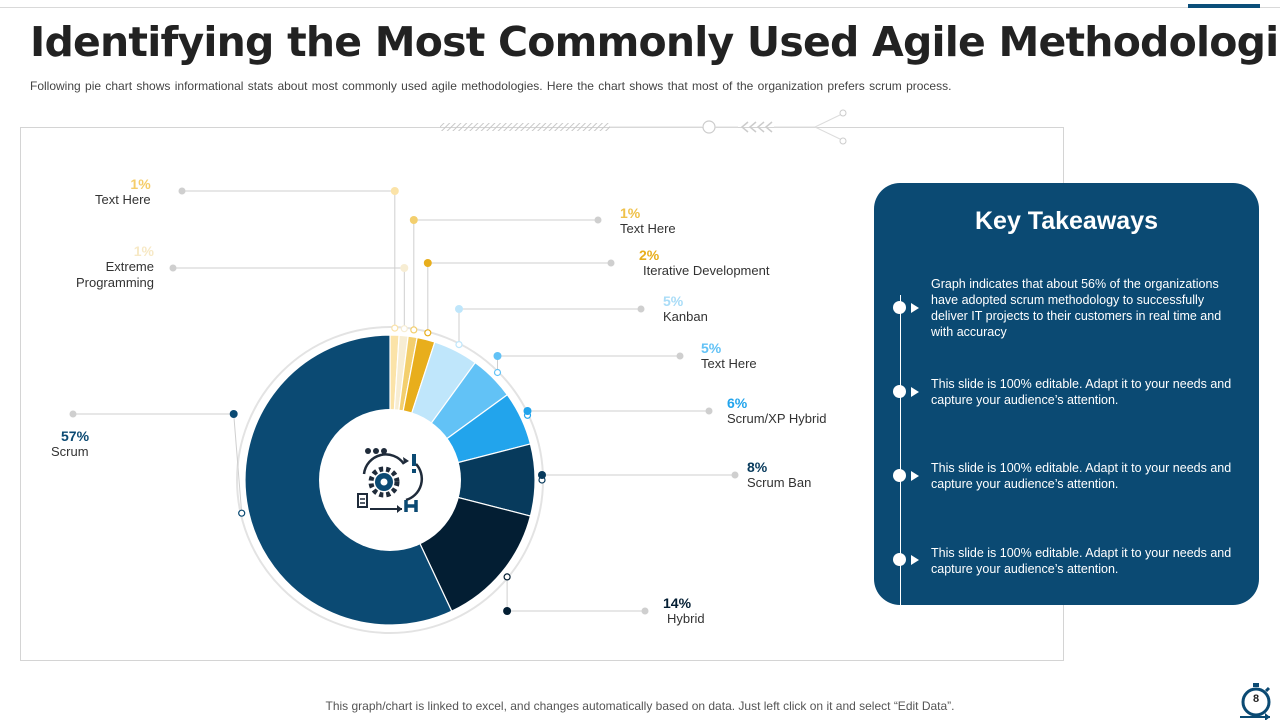 The width and height of the screenshot is (1280, 720). What do you see at coordinates (75, 436) in the screenshot?
I see `chart-label-pct: 57%` at bounding box center [75, 436].